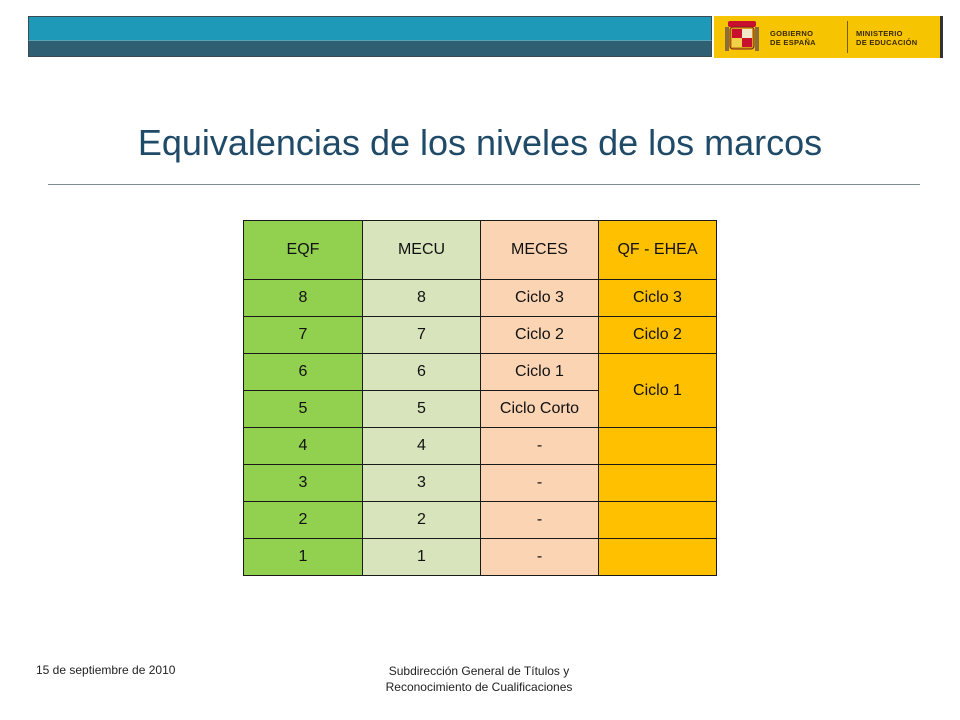 This screenshot has width=960, height=720. Describe the element at coordinates (421, 335) in the screenshot. I see `cell-mecu: 7` at that location.